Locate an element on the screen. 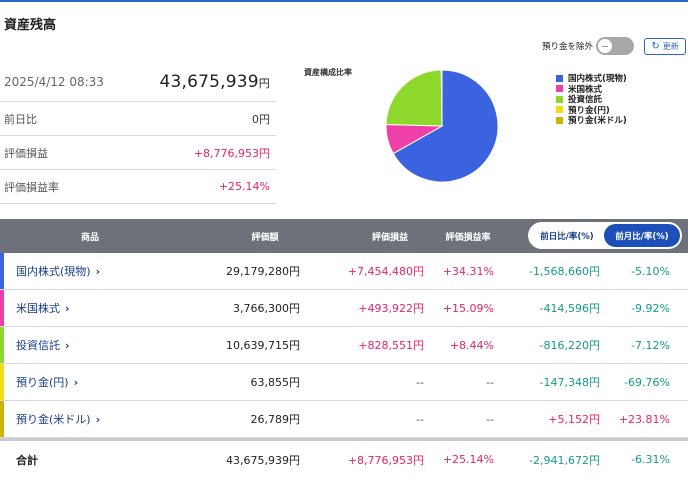  exclude-deposit-toggle is located at coordinates (615, 46).